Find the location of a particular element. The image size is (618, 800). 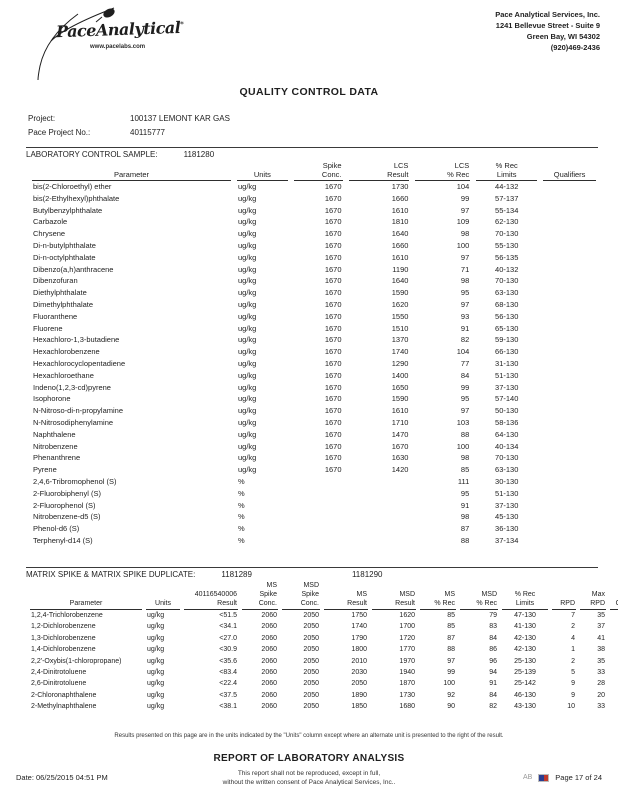

msd-max-rpd-cell: 33 is located at coordinates (601, 707).